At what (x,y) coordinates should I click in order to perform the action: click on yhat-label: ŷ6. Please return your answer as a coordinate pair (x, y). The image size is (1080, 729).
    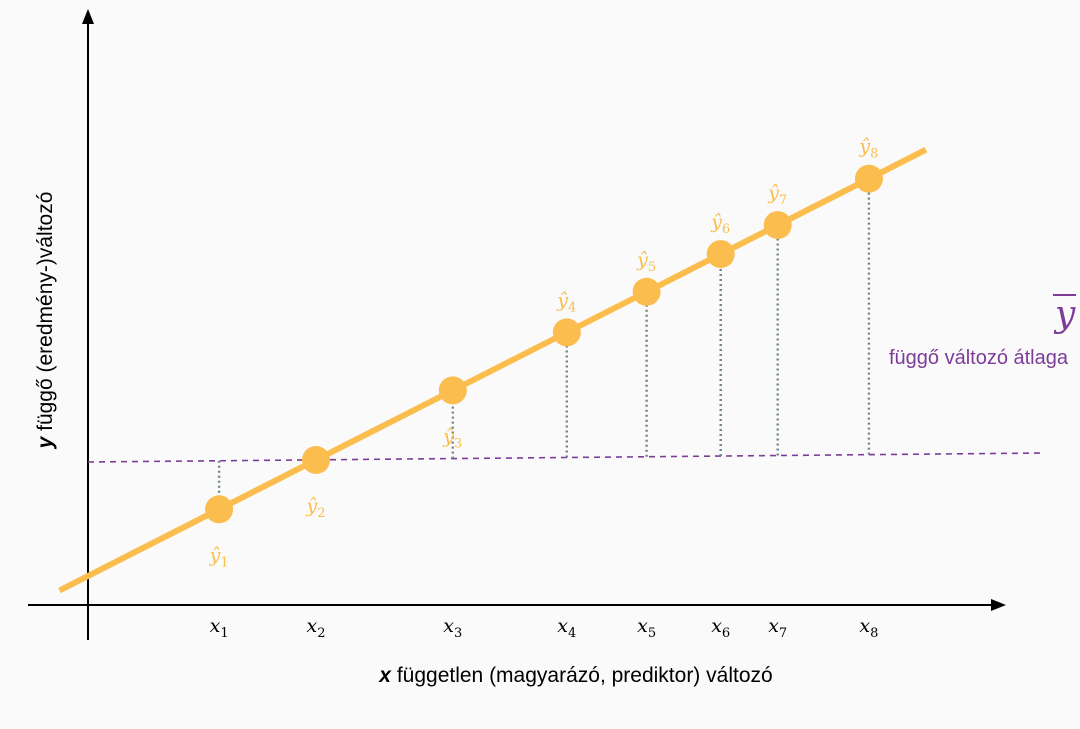
    Looking at the image, I should click on (720, 224).